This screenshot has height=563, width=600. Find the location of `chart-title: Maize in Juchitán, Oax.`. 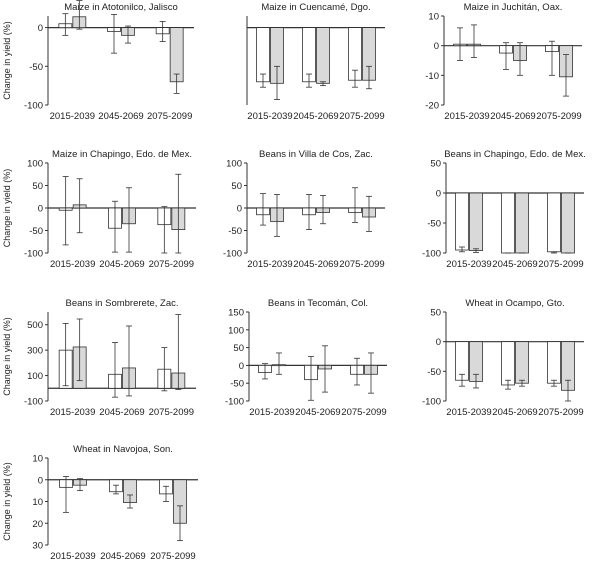

chart-title: Maize in Juchitán, Oax. is located at coordinates (513, 7).